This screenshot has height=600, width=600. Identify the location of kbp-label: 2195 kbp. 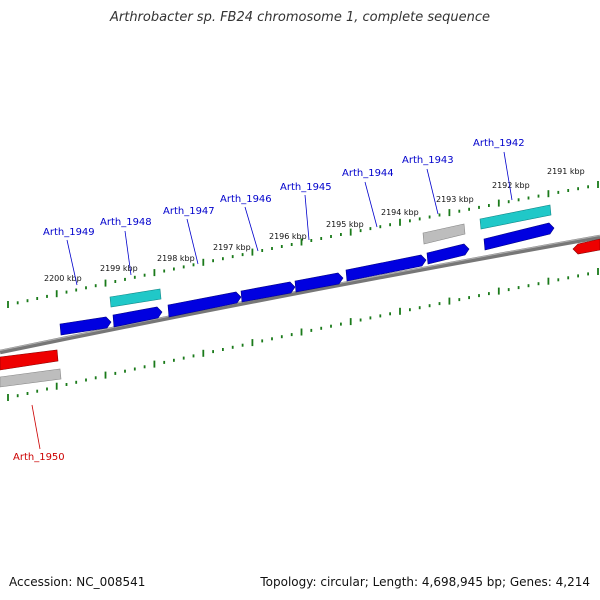
(345, 224).